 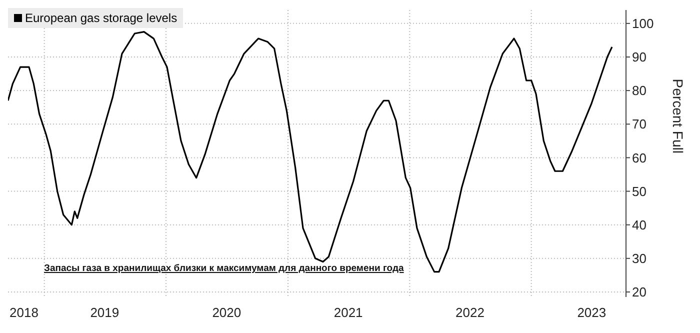 I want to click on x-tick-label: 2019, so click(x=105, y=312).